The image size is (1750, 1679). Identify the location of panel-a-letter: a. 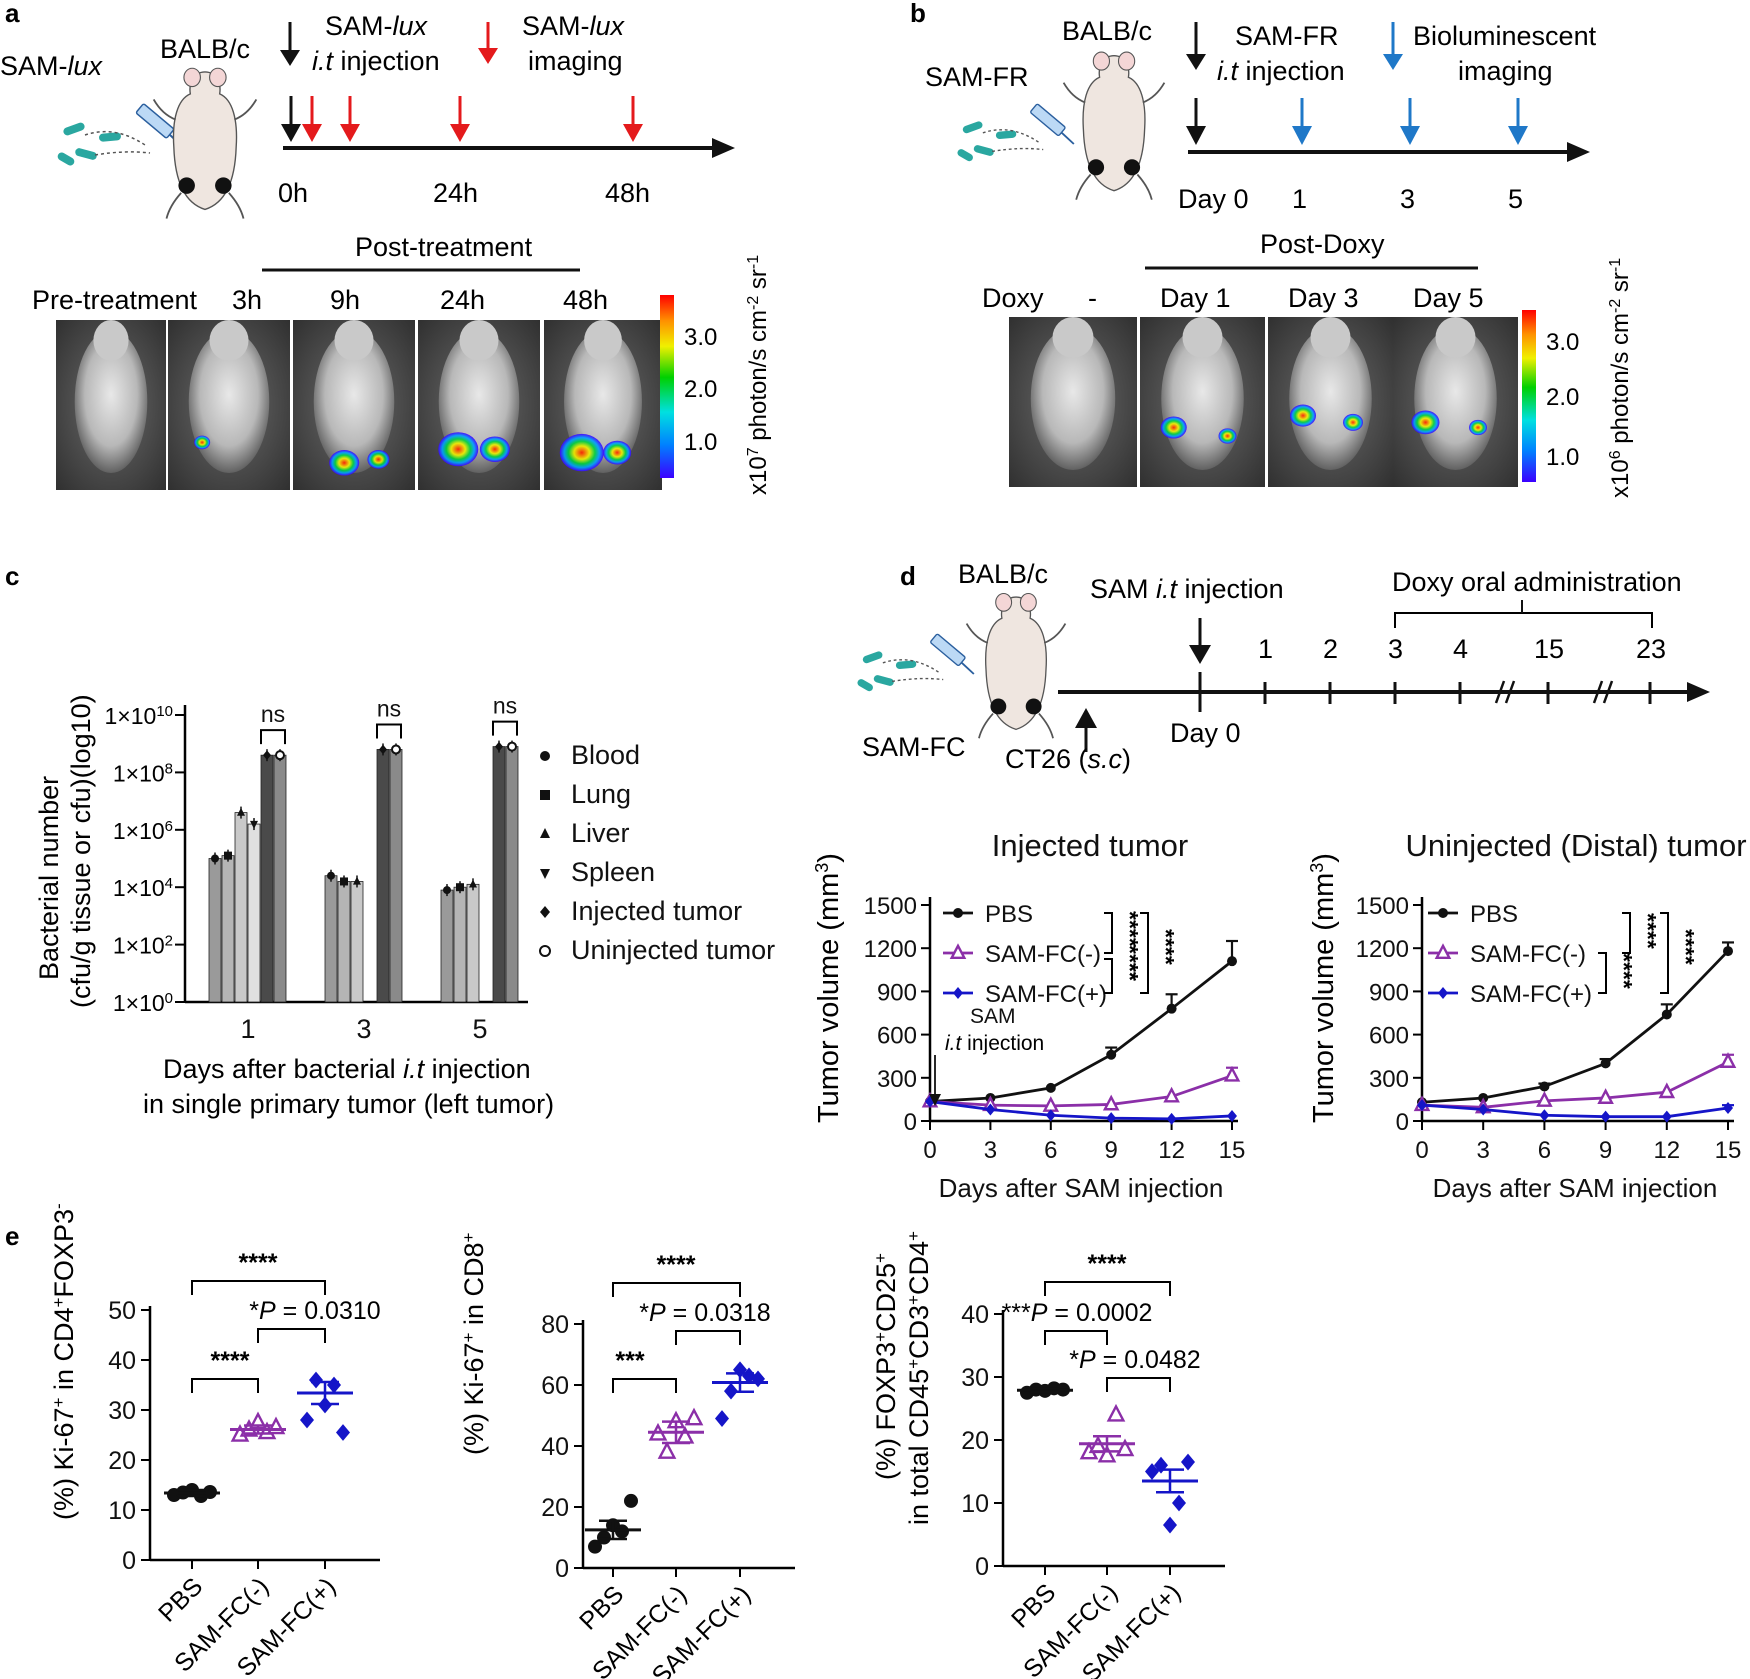
(12, 14).